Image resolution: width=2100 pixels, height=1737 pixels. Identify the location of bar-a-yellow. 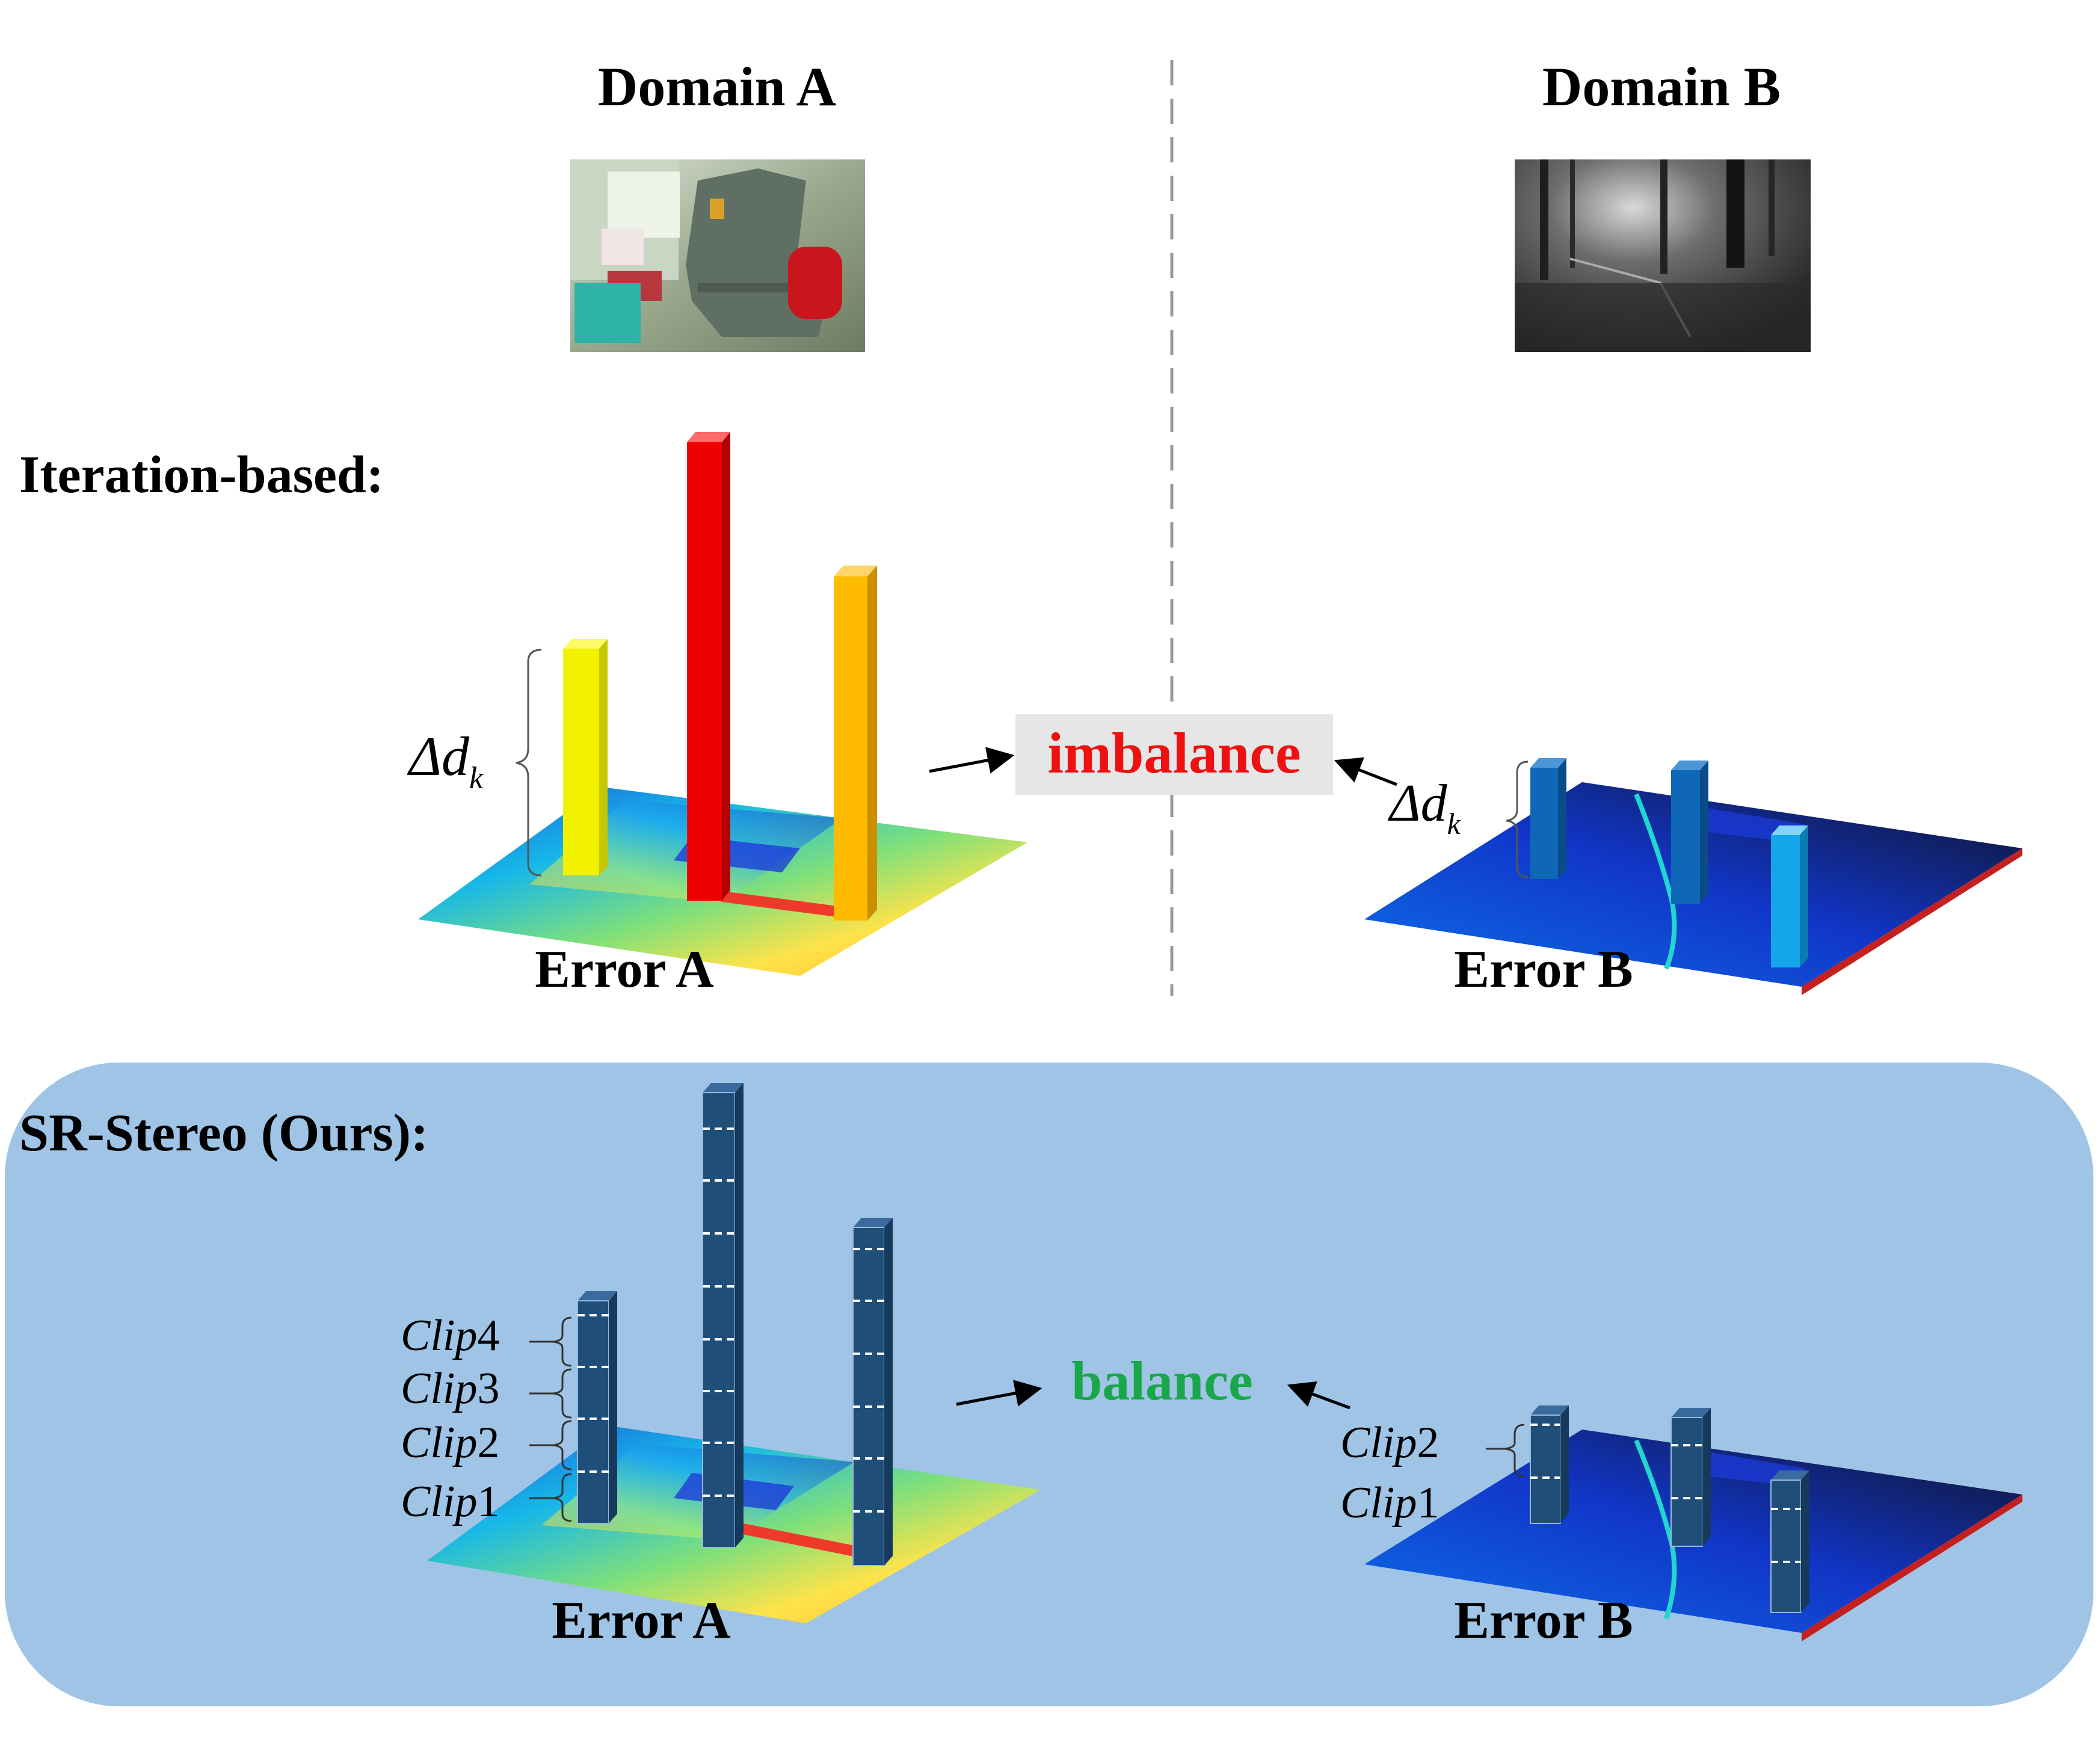
(585, 757).